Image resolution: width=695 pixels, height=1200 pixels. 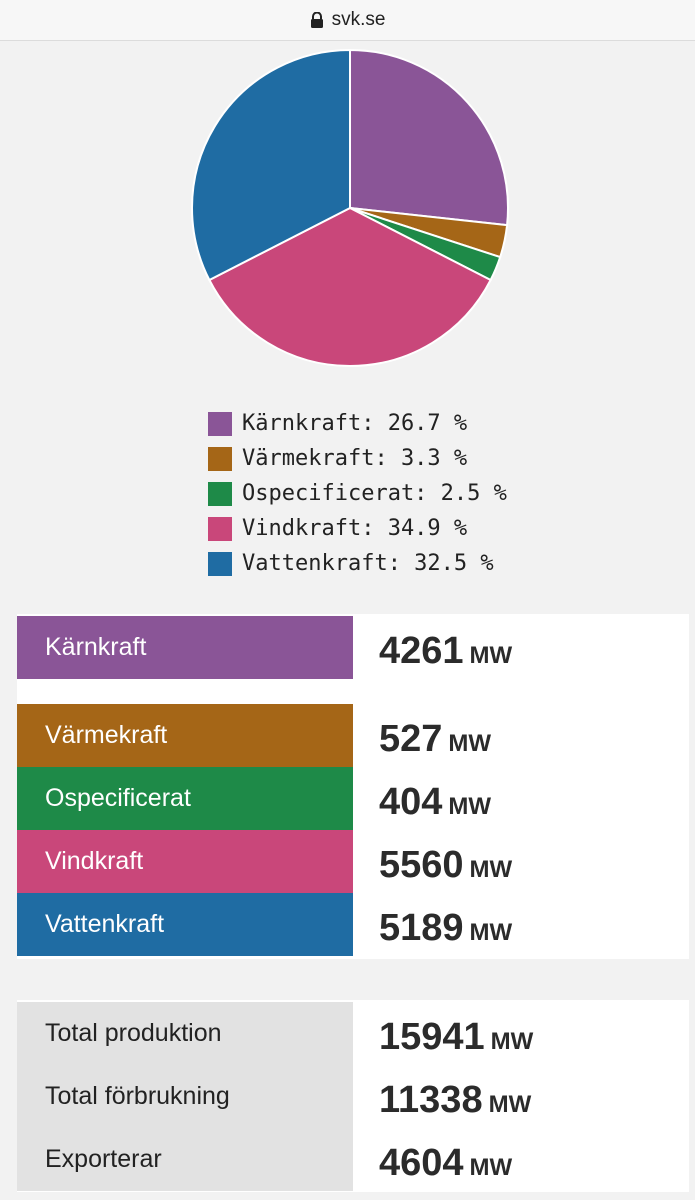 I want to click on row-value: 527 MW, so click(x=435, y=735).